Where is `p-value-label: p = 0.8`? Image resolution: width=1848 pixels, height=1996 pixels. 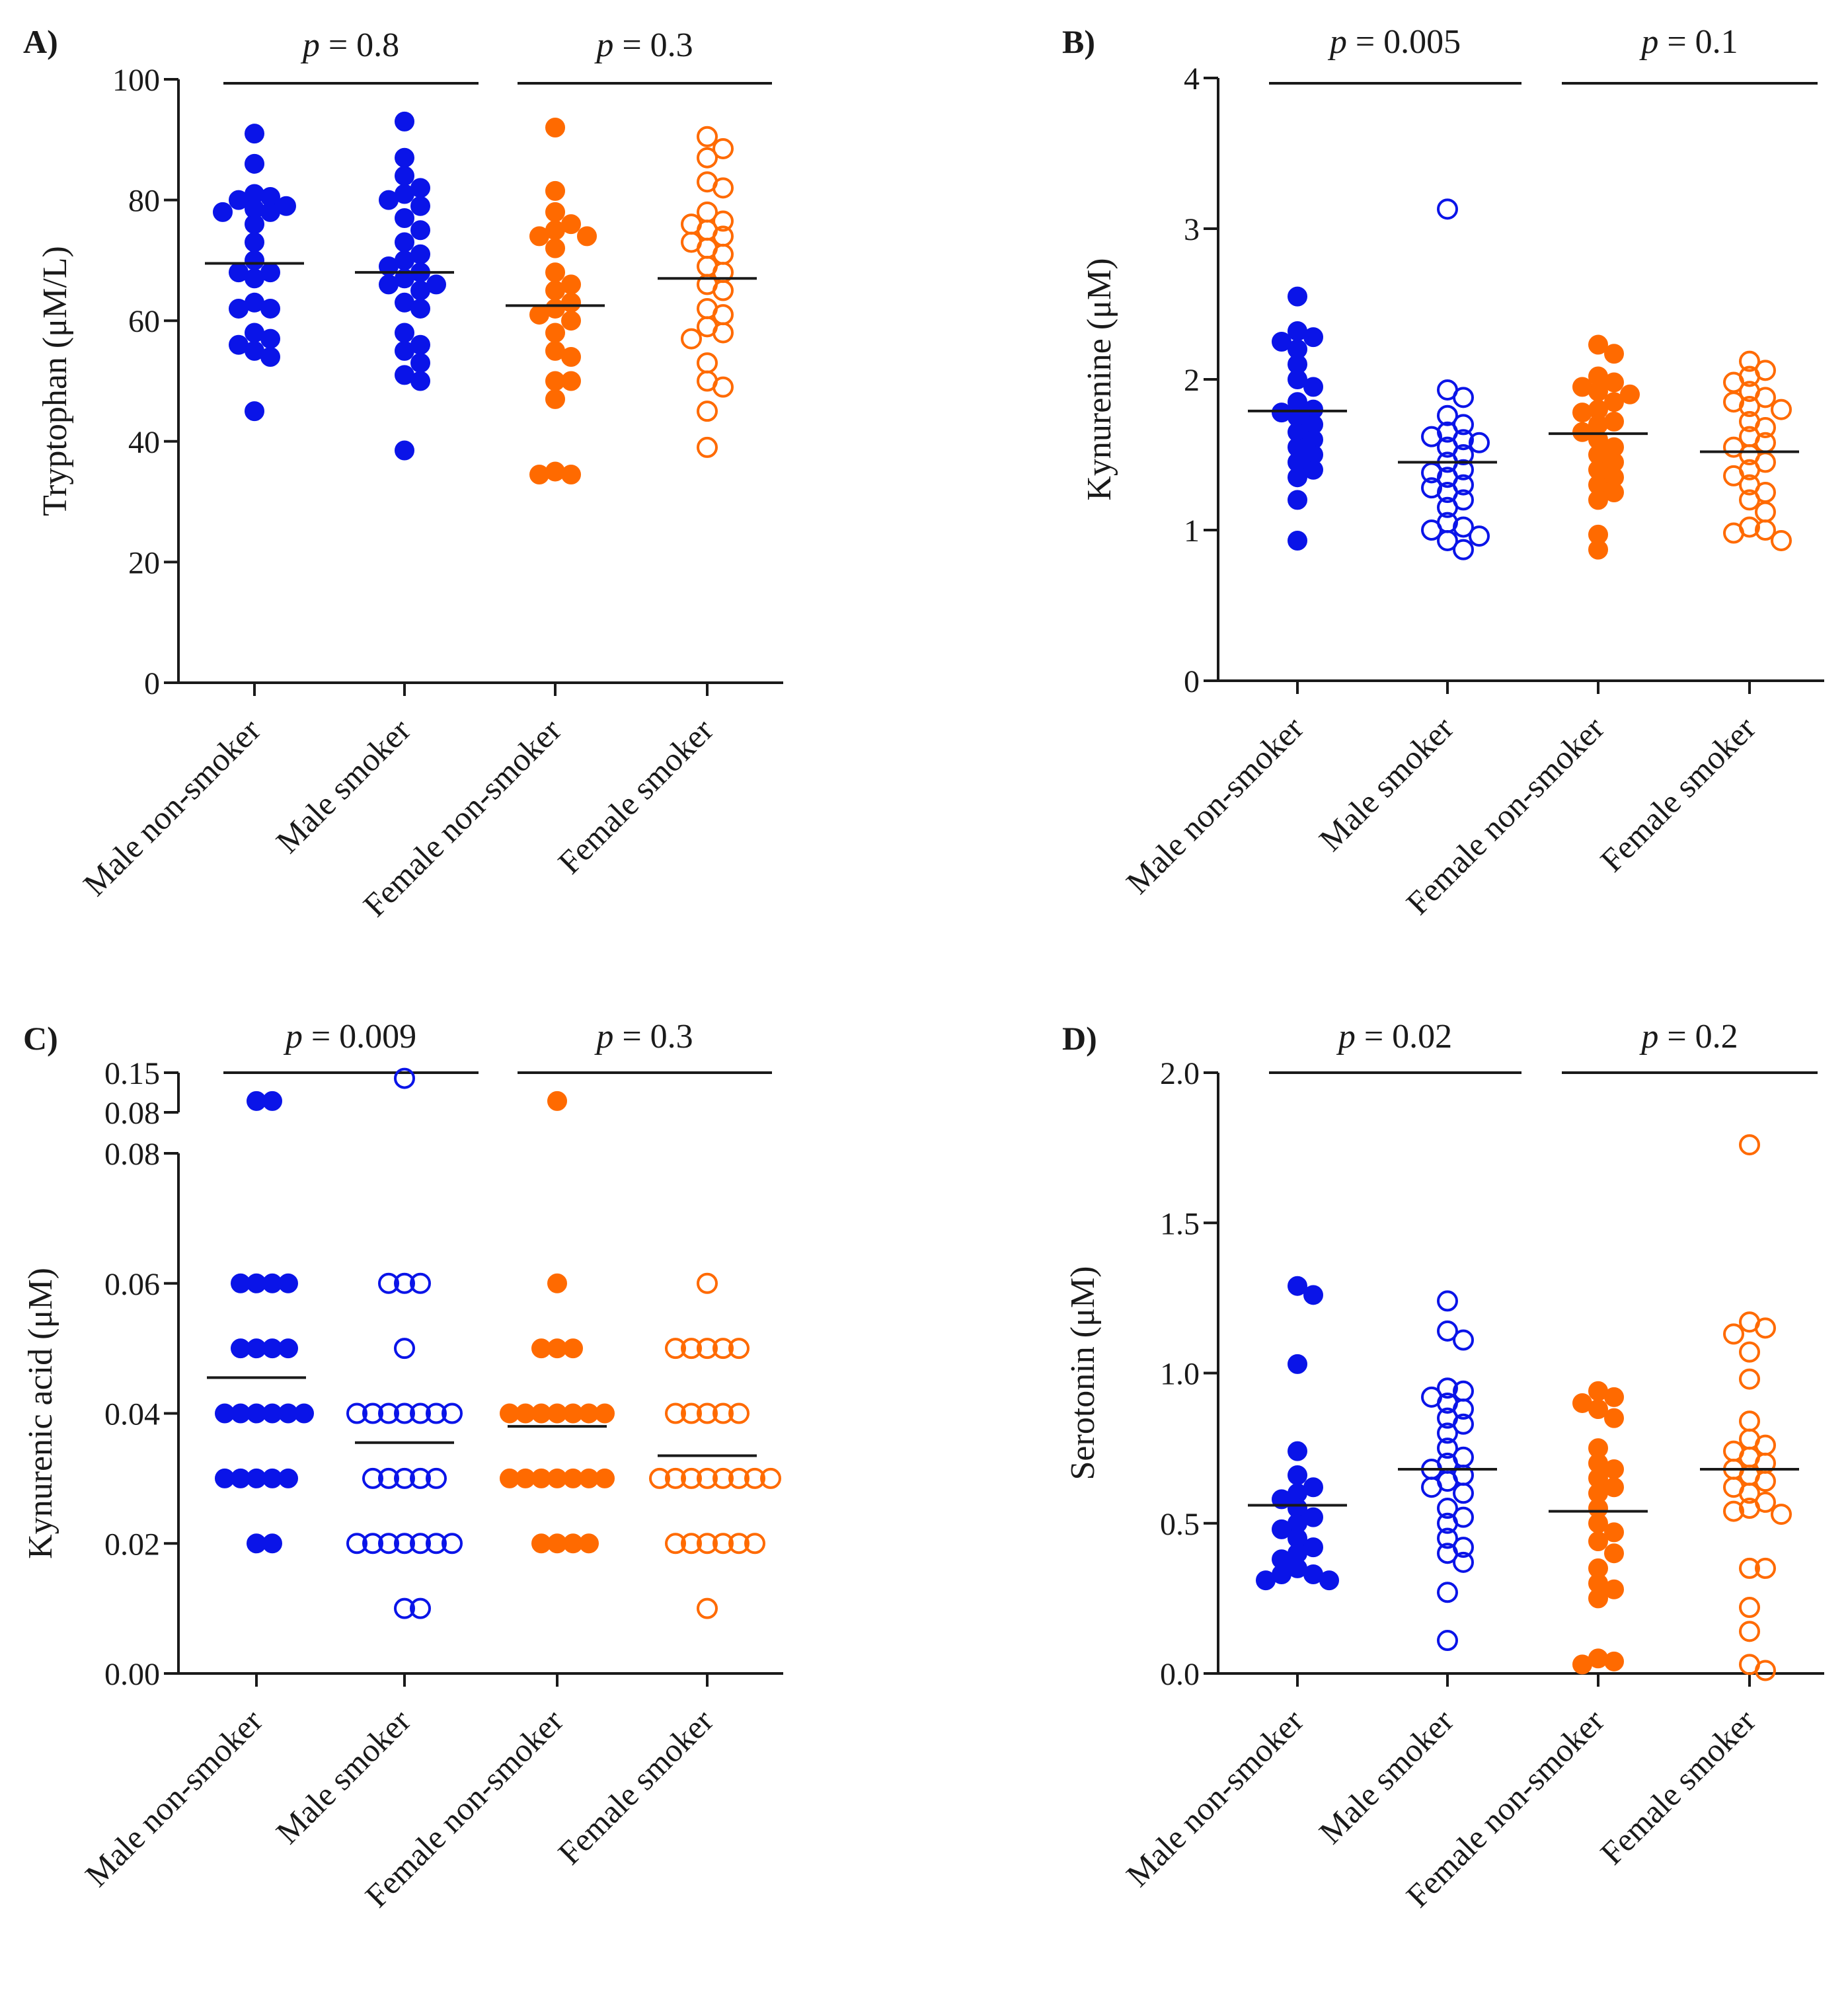 p-value-label: p = 0.8 is located at coordinates (349, 45).